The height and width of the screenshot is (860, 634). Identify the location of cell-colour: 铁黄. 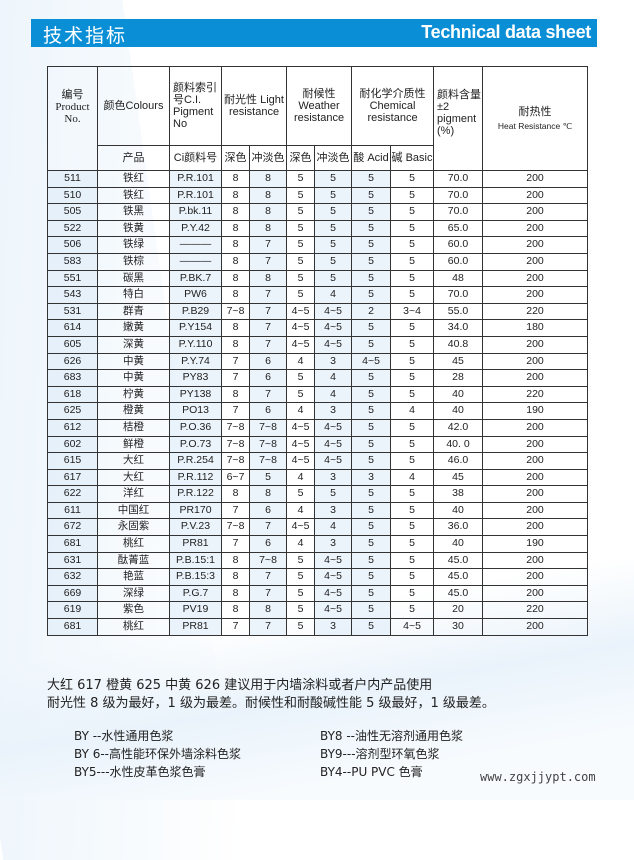
(133, 228).